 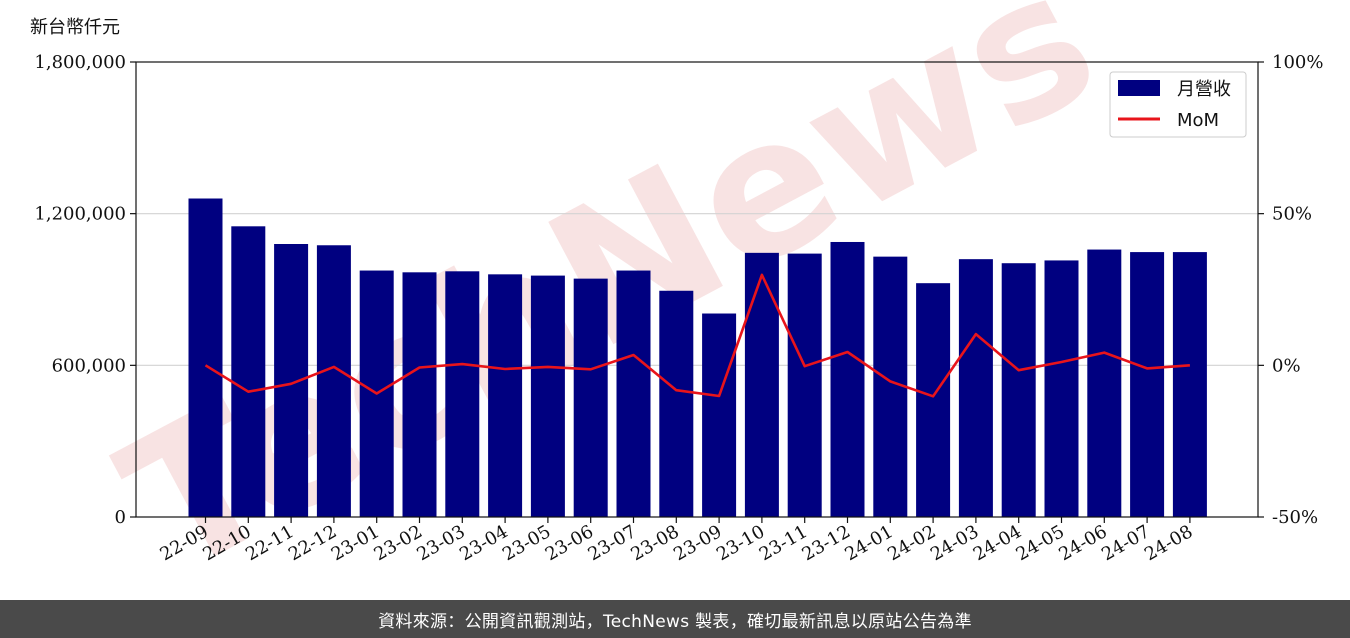 I want to click on y-left-tick-label: 1,200,000, so click(x=80, y=214).